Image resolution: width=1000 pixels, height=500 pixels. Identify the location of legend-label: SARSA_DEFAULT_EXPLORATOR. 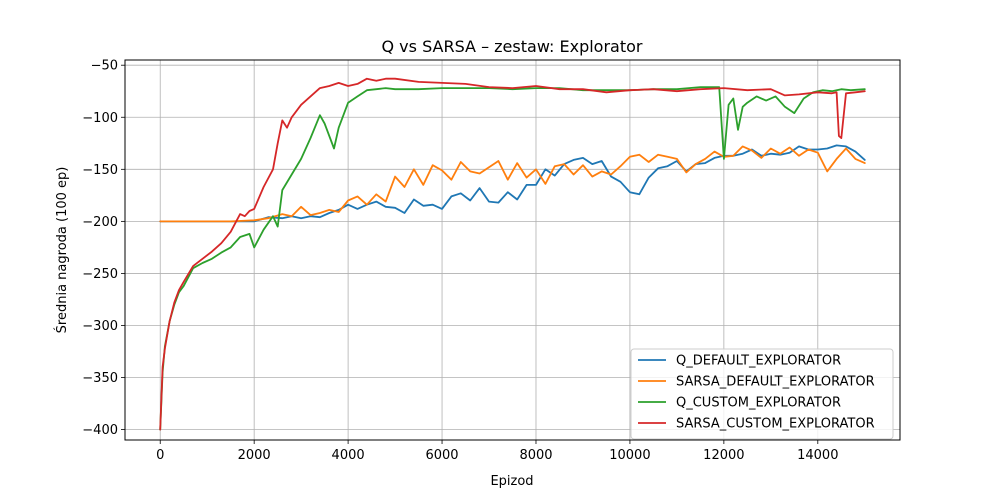
(775, 382).